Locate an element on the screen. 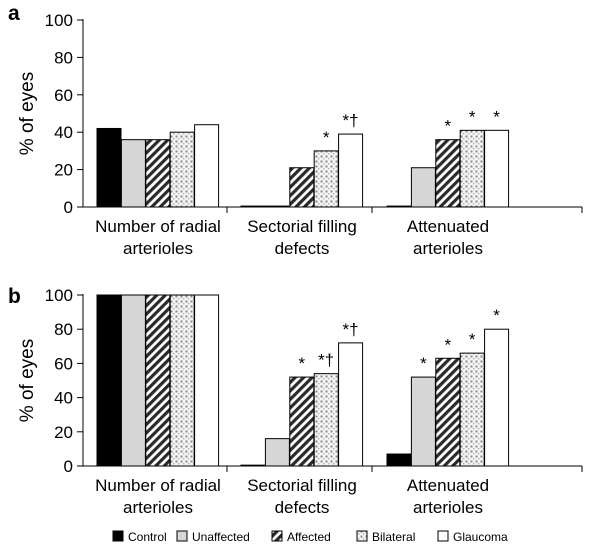 Image resolution: width=592 pixels, height=547 pixels. legend-label: Glaucoma is located at coordinates (480, 537).